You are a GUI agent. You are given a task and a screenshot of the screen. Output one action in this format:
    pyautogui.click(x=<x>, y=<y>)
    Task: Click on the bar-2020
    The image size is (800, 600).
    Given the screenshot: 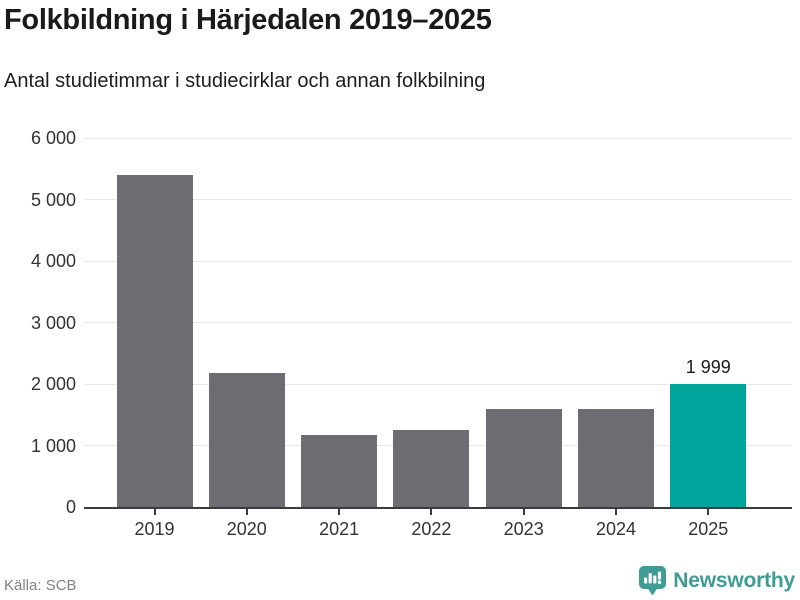 What is the action you would take?
    pyautogui.click(x=246, y=439)
    